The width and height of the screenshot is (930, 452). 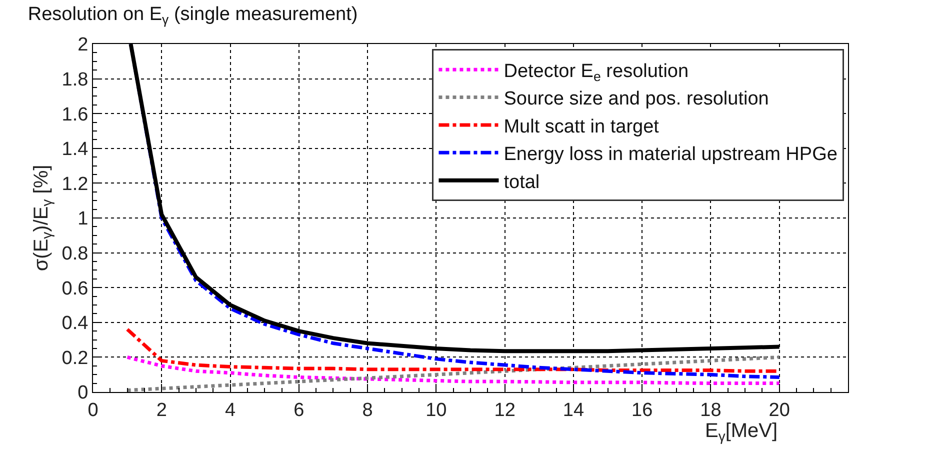 What do you see at coordinates (75, 79) in the screenshot?
I see `y-tick-label: 1.8` at bounding box center [75, 79].